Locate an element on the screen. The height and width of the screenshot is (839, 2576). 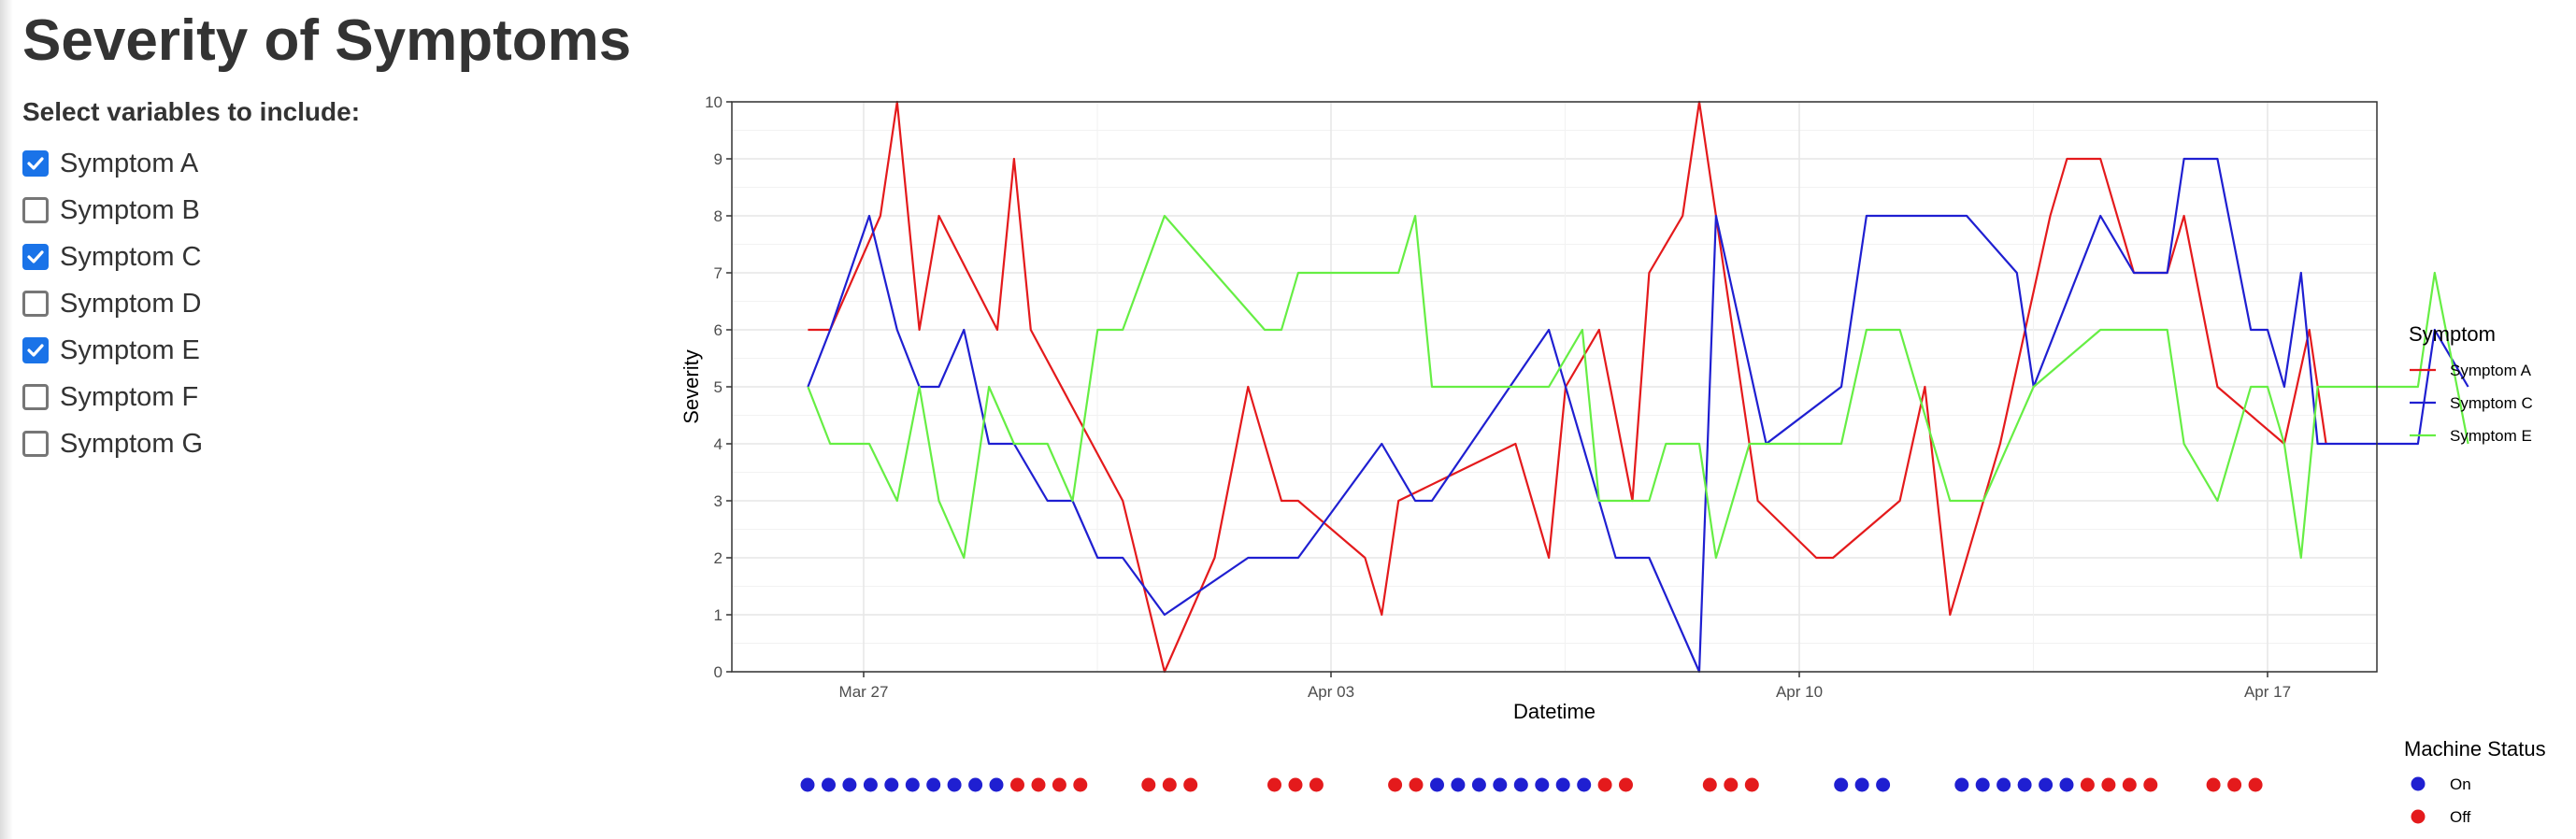
checkbox-symptom-e-box is located at coordinates (35, 350).